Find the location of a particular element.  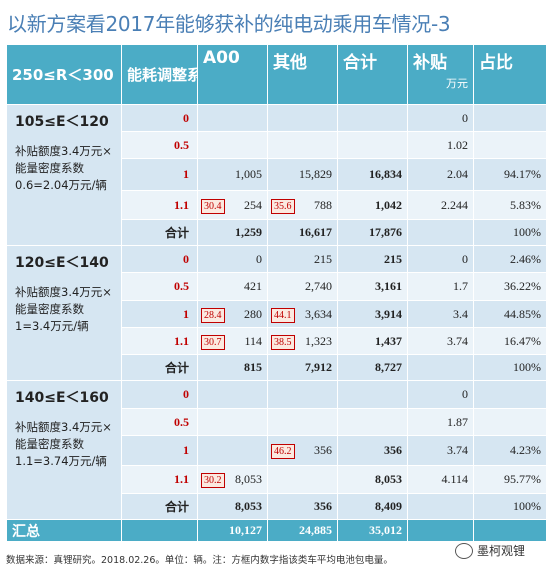

header-a00: A00 is located at coordinates (232, 74).